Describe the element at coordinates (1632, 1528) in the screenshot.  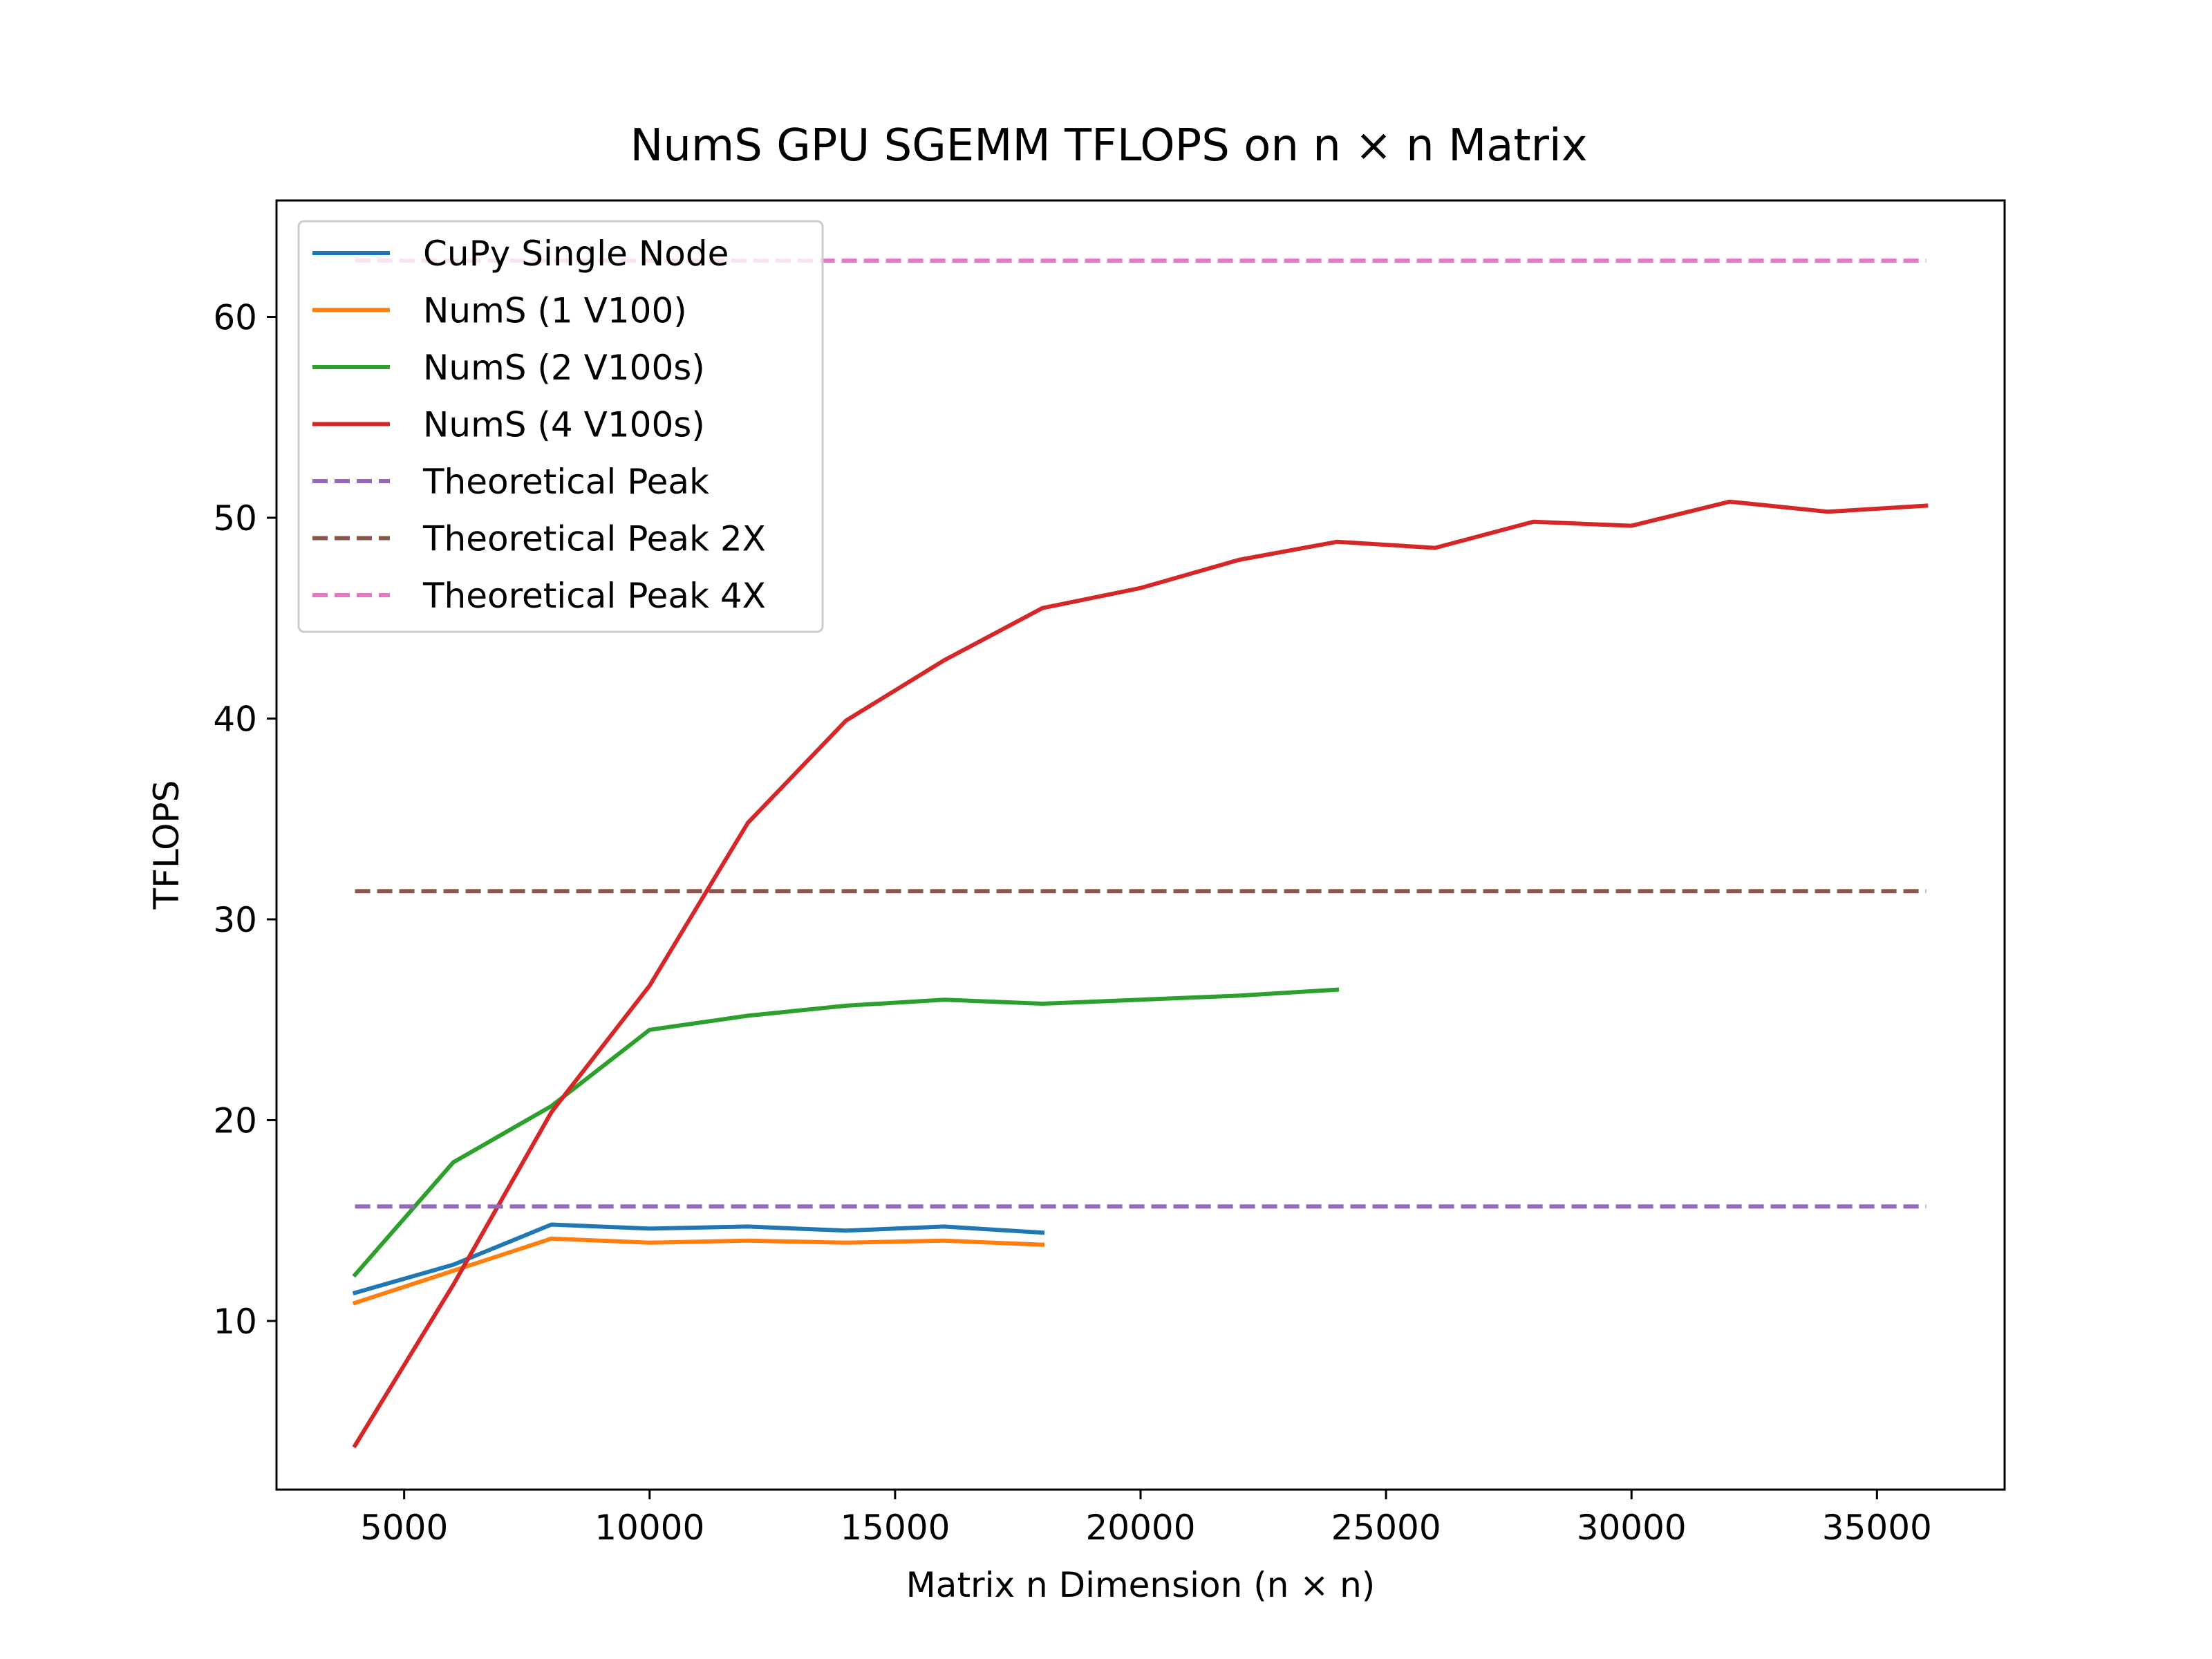
I see `x-tick-label: 30000` at that location.